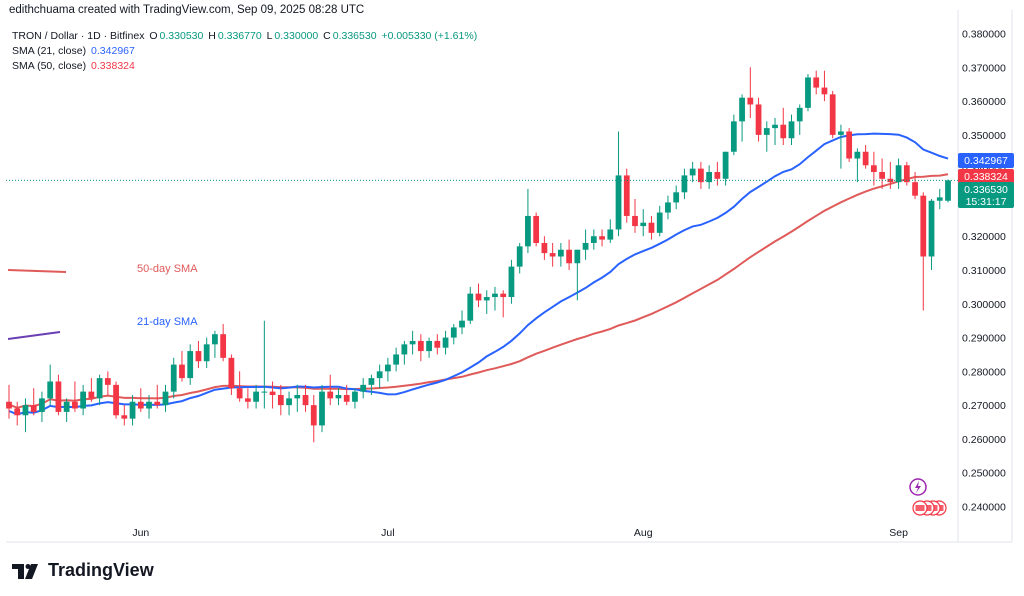 This screenshot has height=596, width=1024. Describe the element at coordinates (986, 176) in the screenshot. I see `sma50-price-badge: 0.338324` at that location.